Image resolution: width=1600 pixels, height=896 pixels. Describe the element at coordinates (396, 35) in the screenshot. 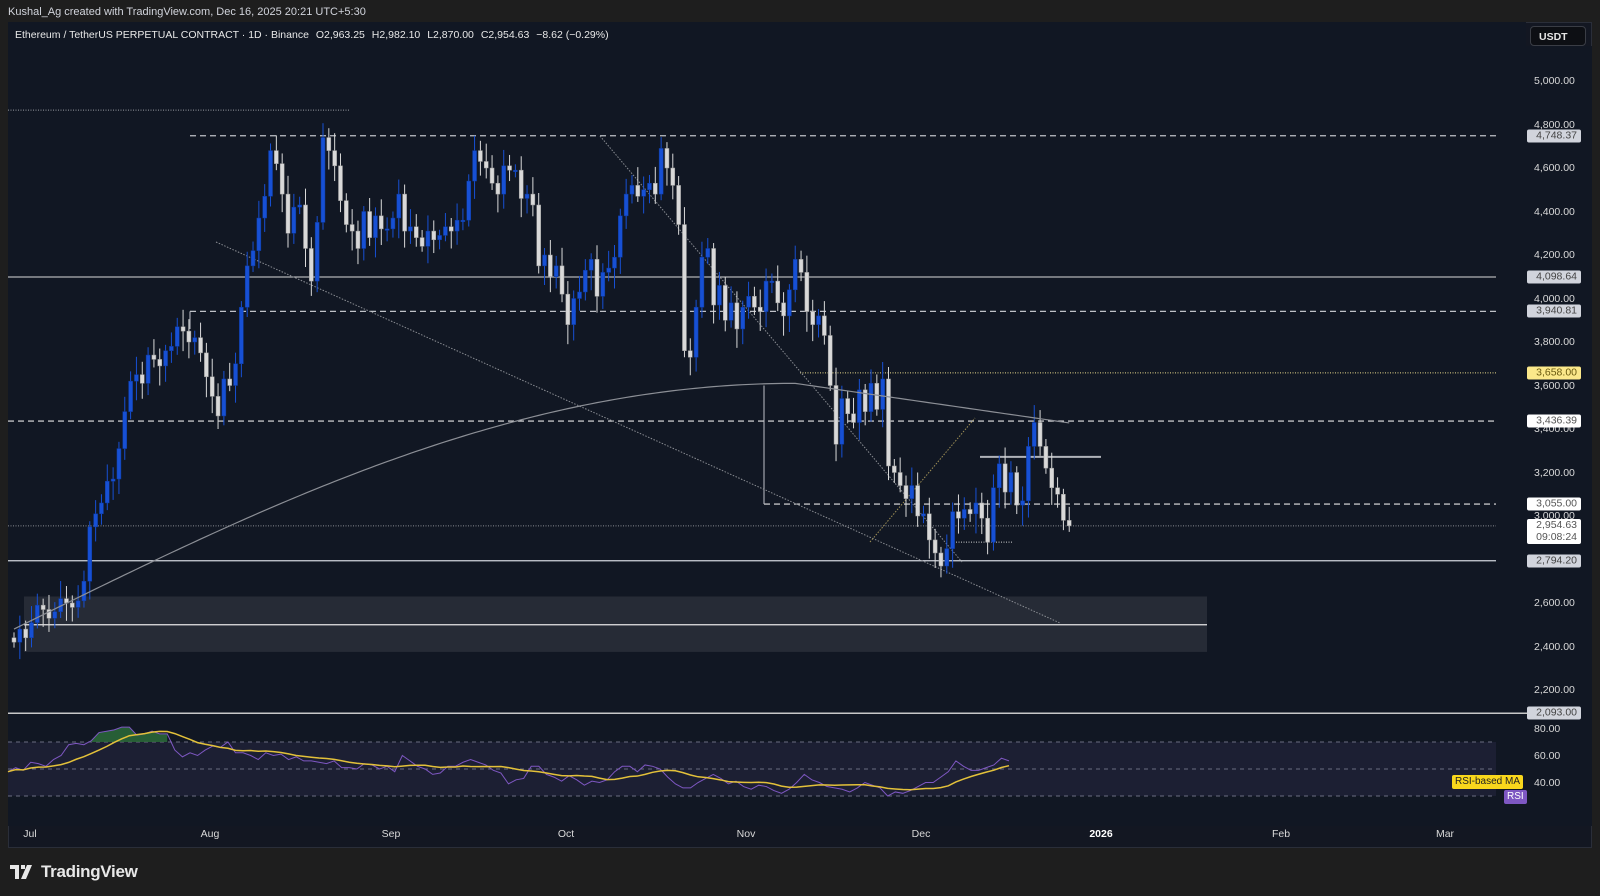

I see `ohlc-high: H2,982.10` at that location.